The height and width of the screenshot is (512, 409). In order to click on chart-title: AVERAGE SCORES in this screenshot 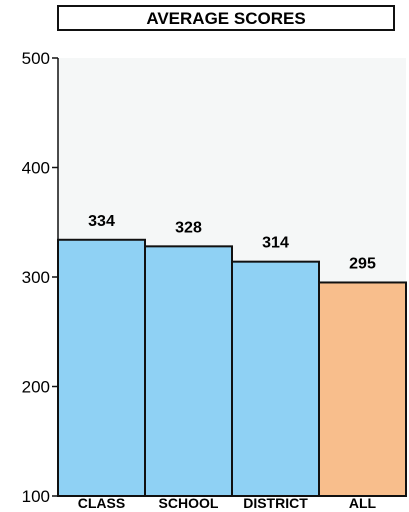, I will do `click(225, 18)`.